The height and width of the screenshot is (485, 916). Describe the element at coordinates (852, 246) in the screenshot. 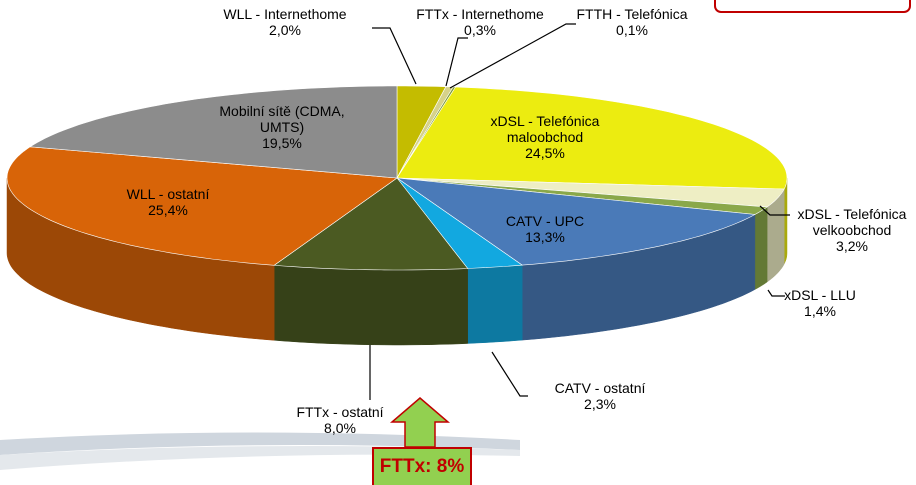

I see `value-label: 3,2%` at that location.